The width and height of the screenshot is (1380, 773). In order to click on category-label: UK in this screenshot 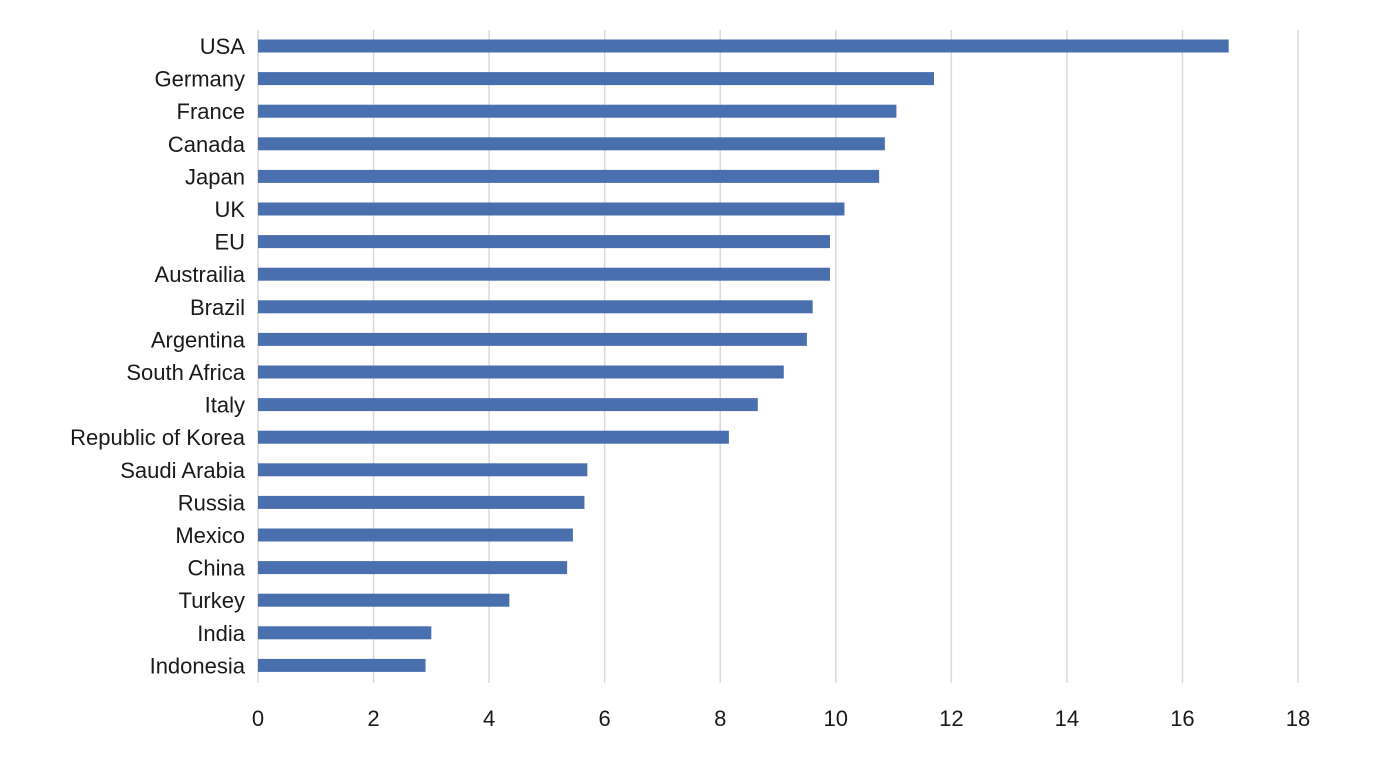, I will do `click(229, 209)`.